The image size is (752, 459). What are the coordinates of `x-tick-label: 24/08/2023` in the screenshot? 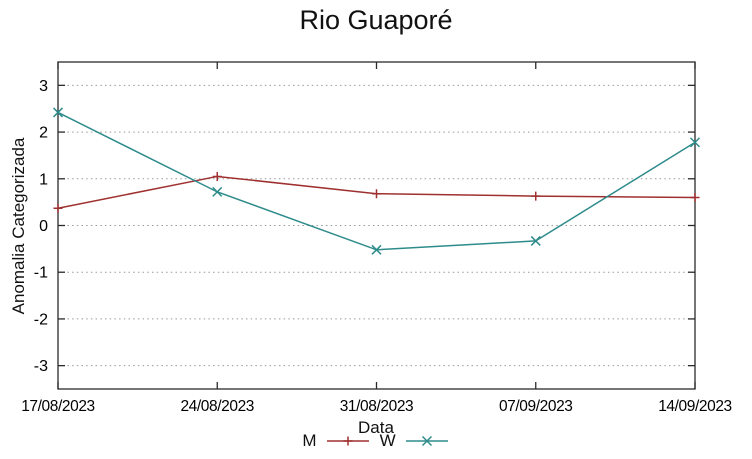 It's located at (217, 406).